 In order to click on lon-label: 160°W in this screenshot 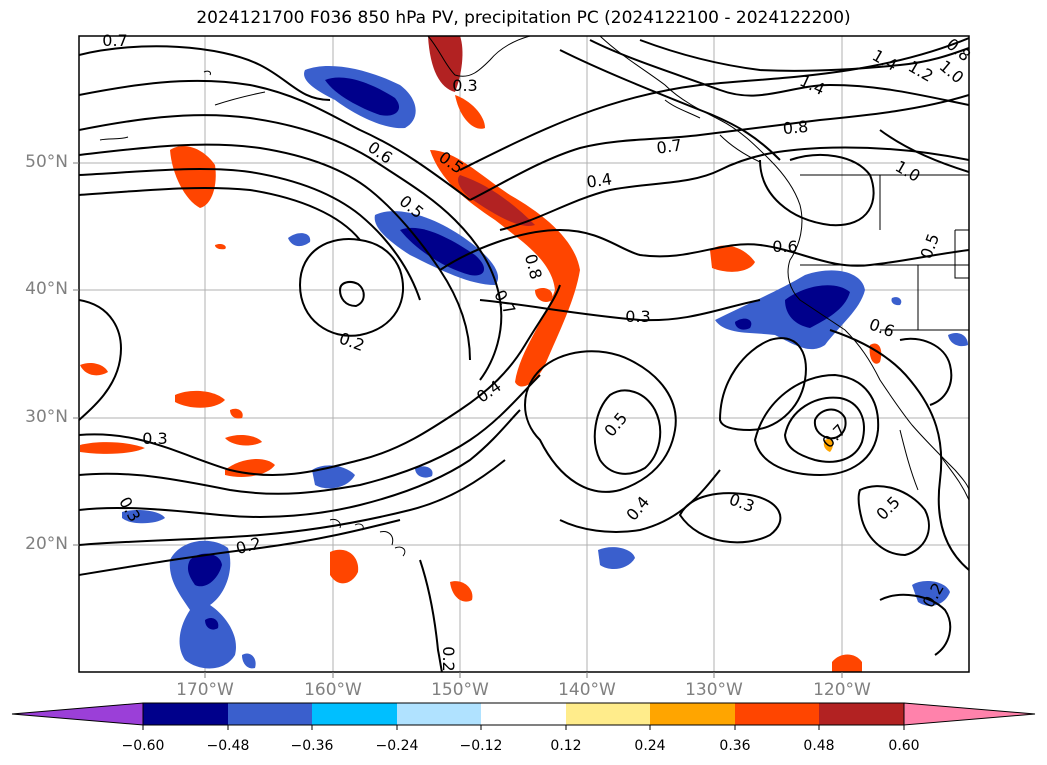, I will do `click(333, 690)`.